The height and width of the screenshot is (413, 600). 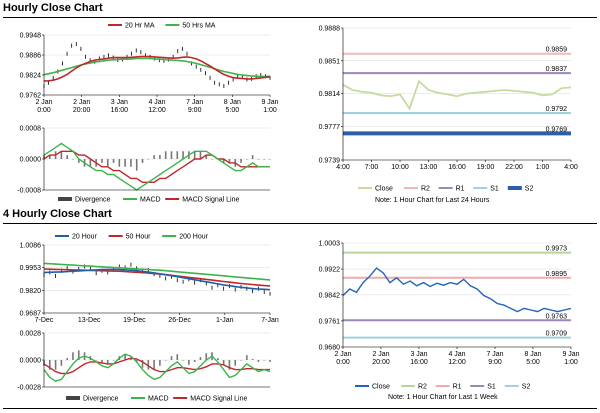 I want to click on hourly-price-x-tick-label: 8 Jan, so click(x=232, y=102).